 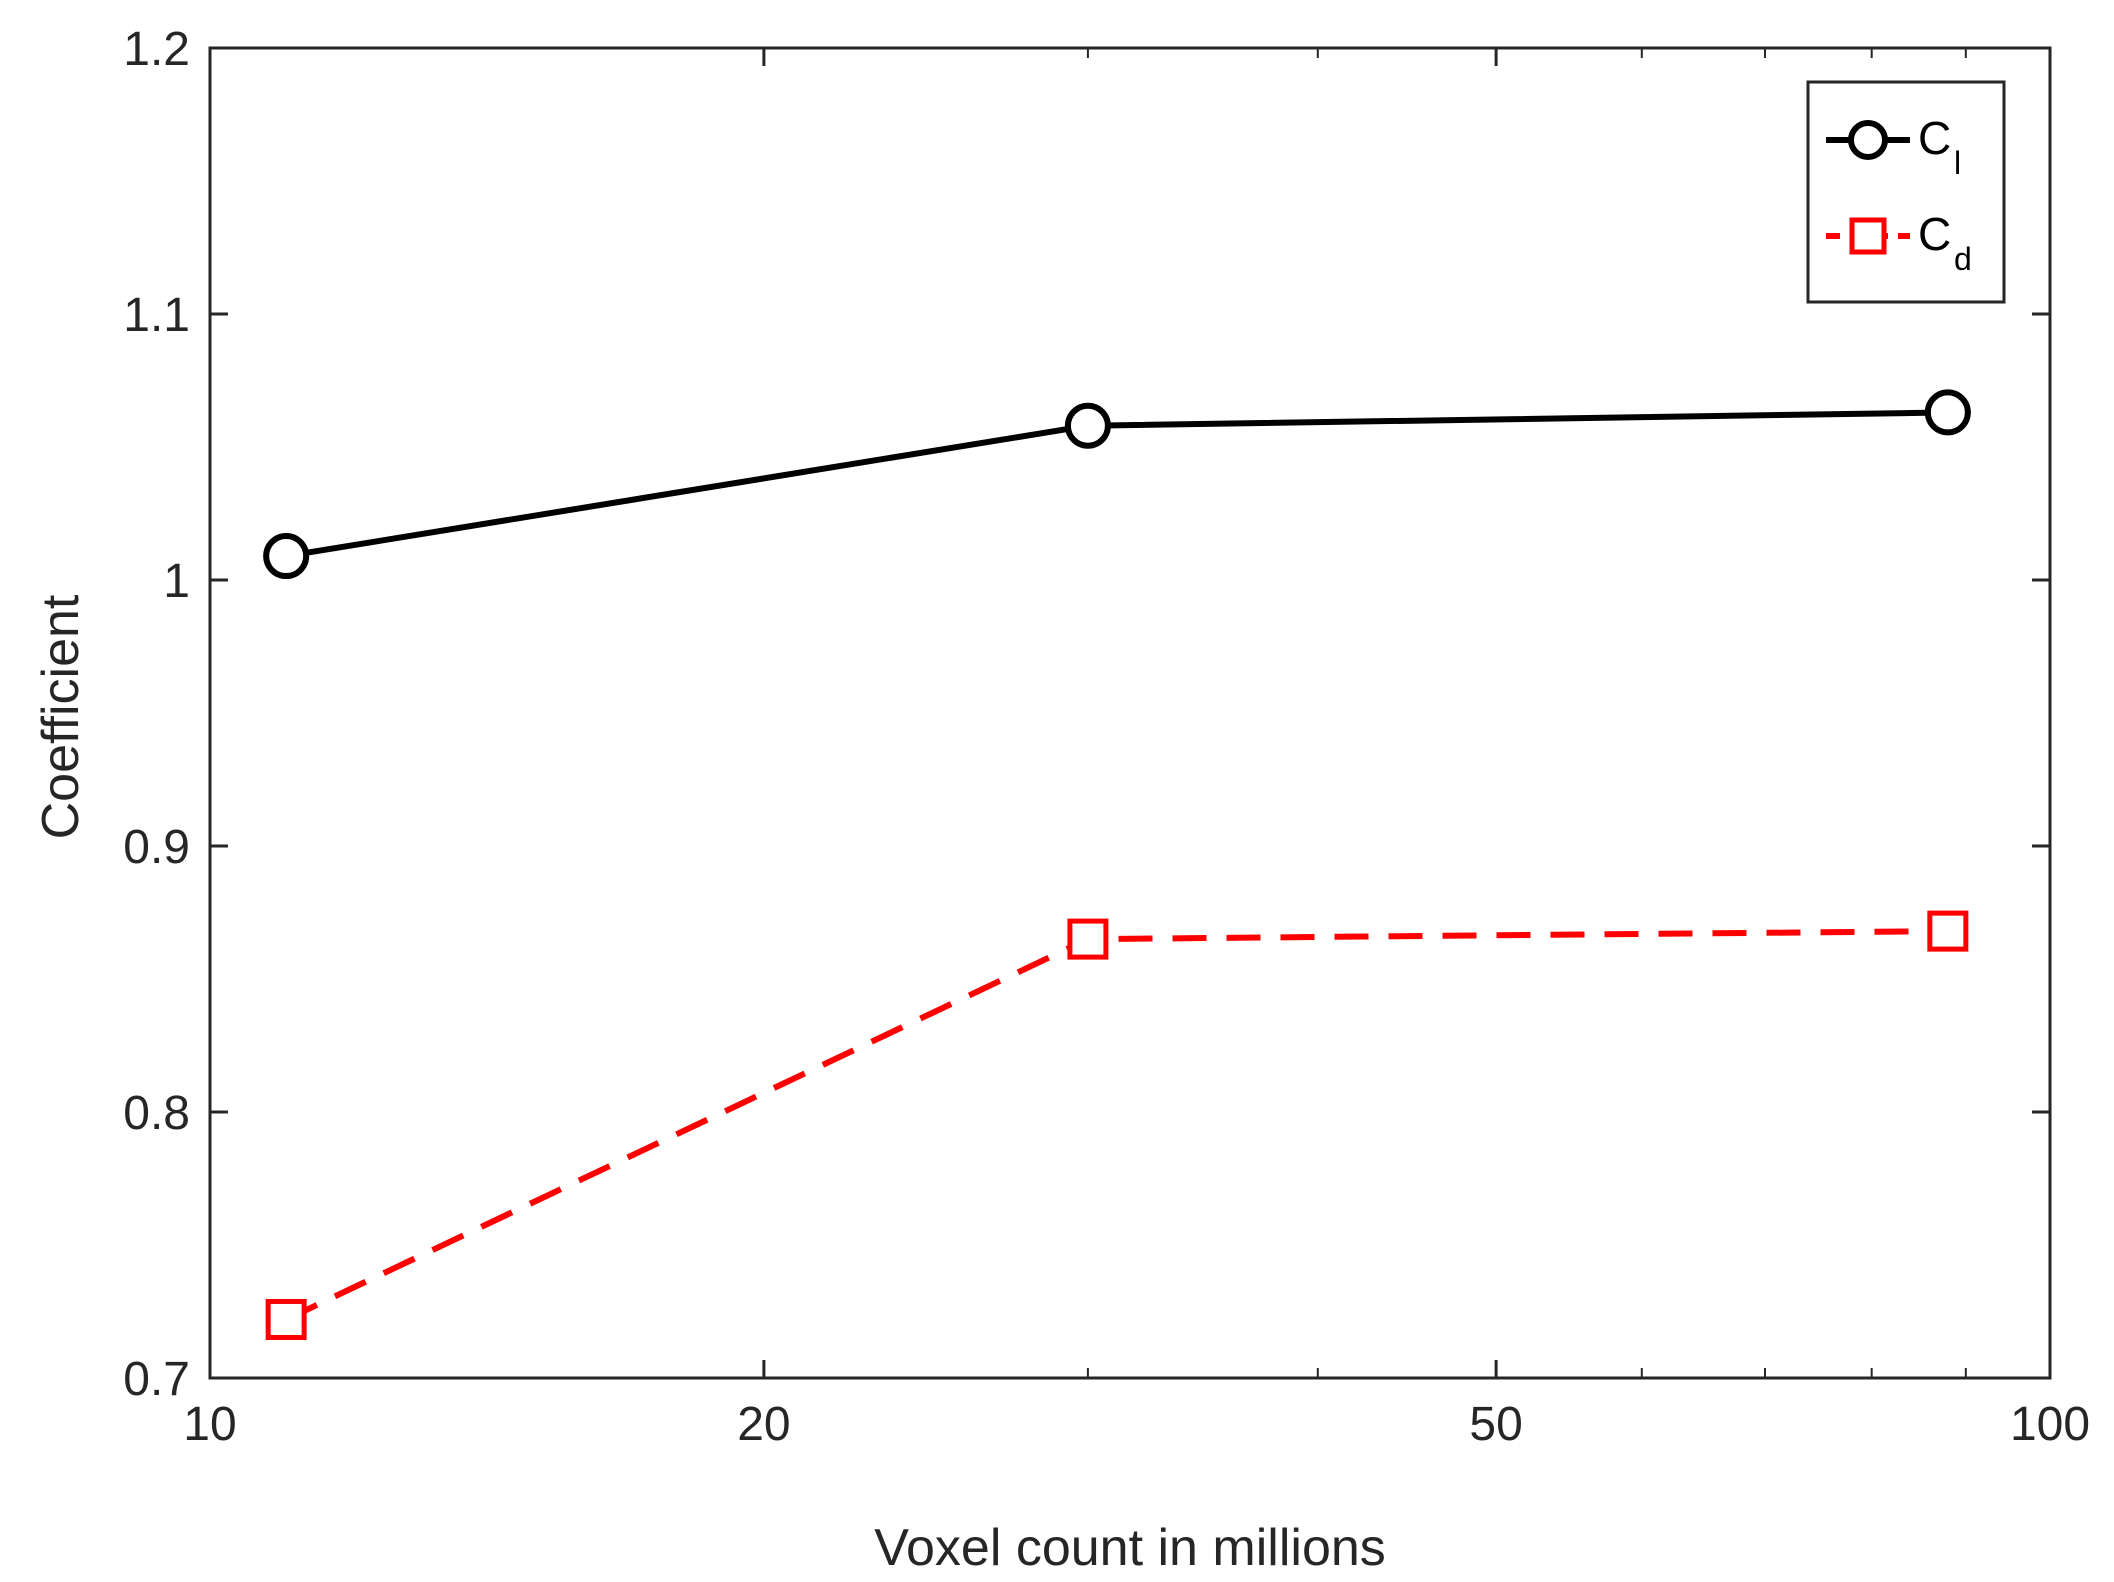 I want to click on y-tick-label: 1, so click(x=176, y=581).